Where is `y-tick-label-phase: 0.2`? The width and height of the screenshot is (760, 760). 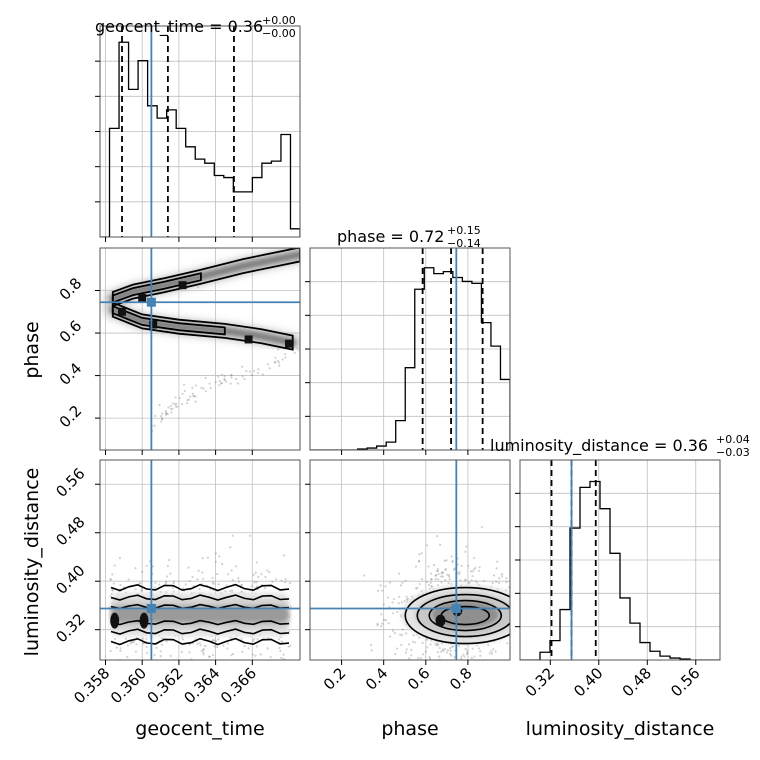 y-tick-label-phase: 0.2 is located at coordinates (71, 417).